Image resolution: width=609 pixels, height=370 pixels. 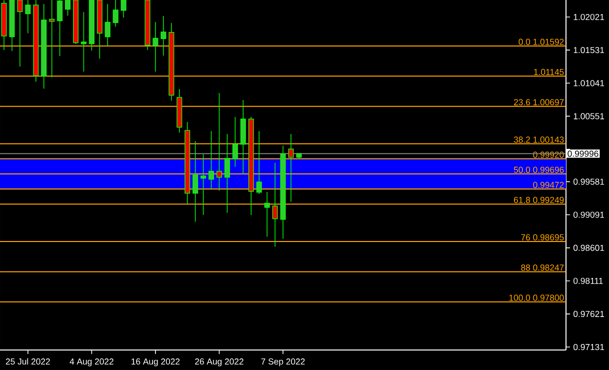 I want to click on x-tick-label: 26 Aug 2022, so click(x=219, y=362).